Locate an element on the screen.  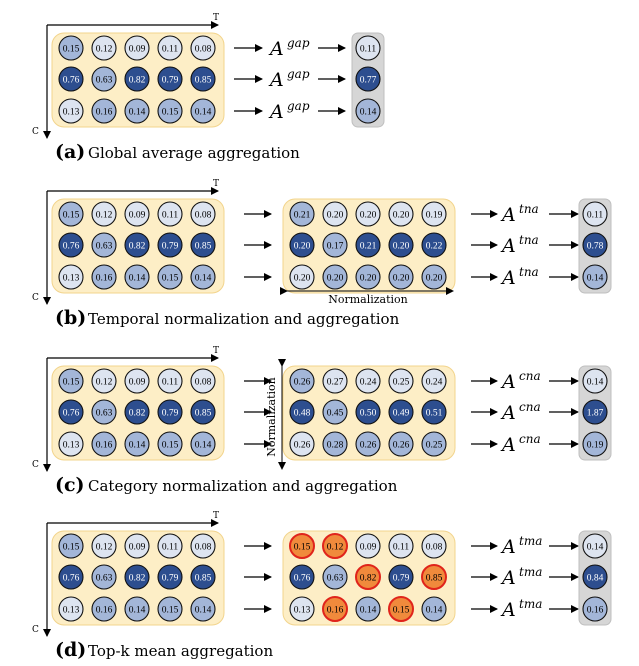
panel-gap-input-cell-1-3-label: 0.79 is located at coordinates (170, 80).